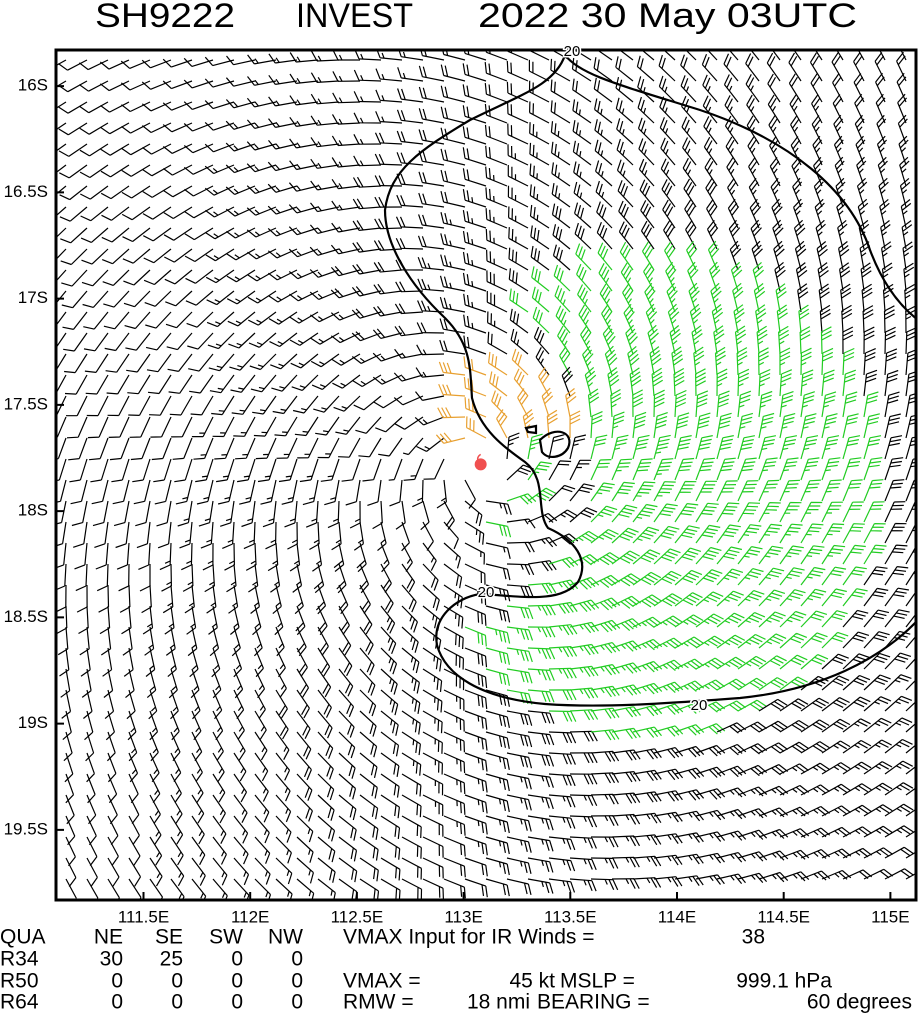 The image size is (919, 1014). Describe the element at coordinates (143, 916) in the screenshot. I see `x-tick-label: 111.5E` at that location.